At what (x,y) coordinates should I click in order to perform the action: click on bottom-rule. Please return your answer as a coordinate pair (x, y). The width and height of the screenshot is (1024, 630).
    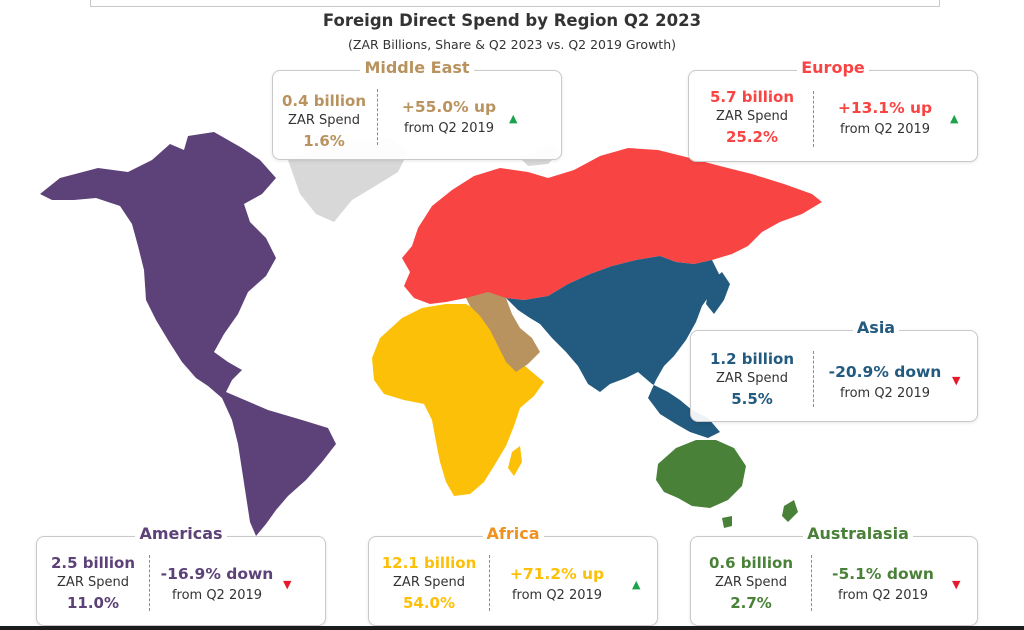
    Looking at the image, I should click on (512, 628).